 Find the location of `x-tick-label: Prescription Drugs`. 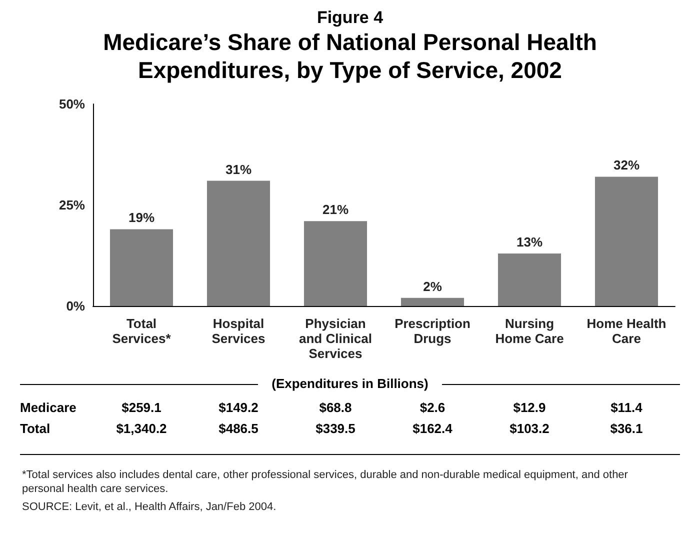

x-tick-label: Prescription Drugs is located at coordinates (432, 331).